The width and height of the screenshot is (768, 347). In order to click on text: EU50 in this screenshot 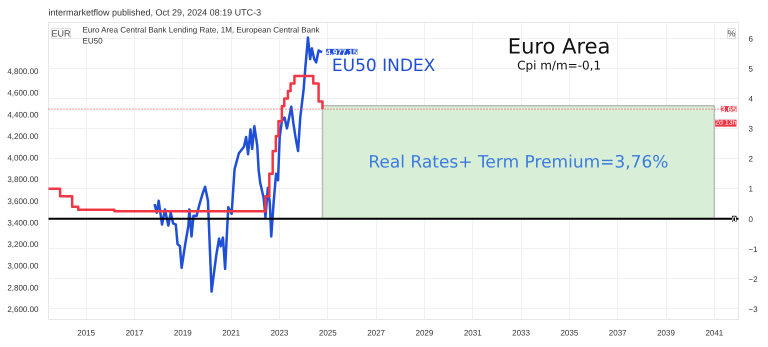, I will do `click(93, 41)`.